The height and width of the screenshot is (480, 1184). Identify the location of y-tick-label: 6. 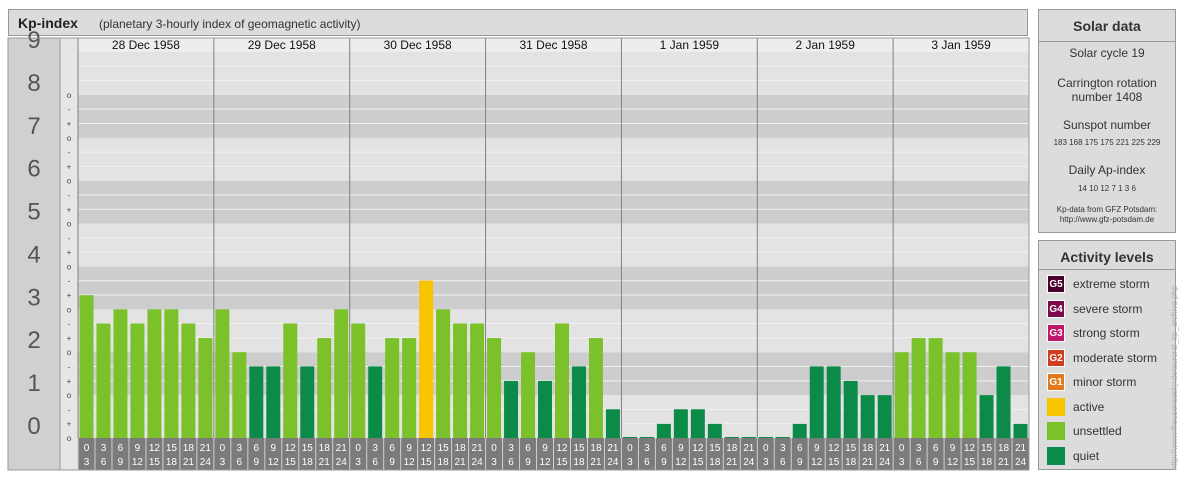
(33, 169).